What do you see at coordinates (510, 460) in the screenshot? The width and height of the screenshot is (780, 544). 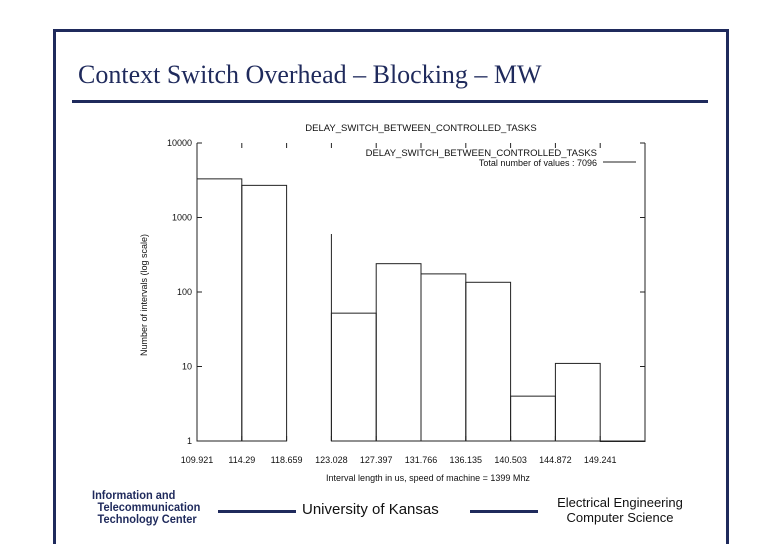 I see `x-tick-label: 140.503` at bounding box center [510, 460].